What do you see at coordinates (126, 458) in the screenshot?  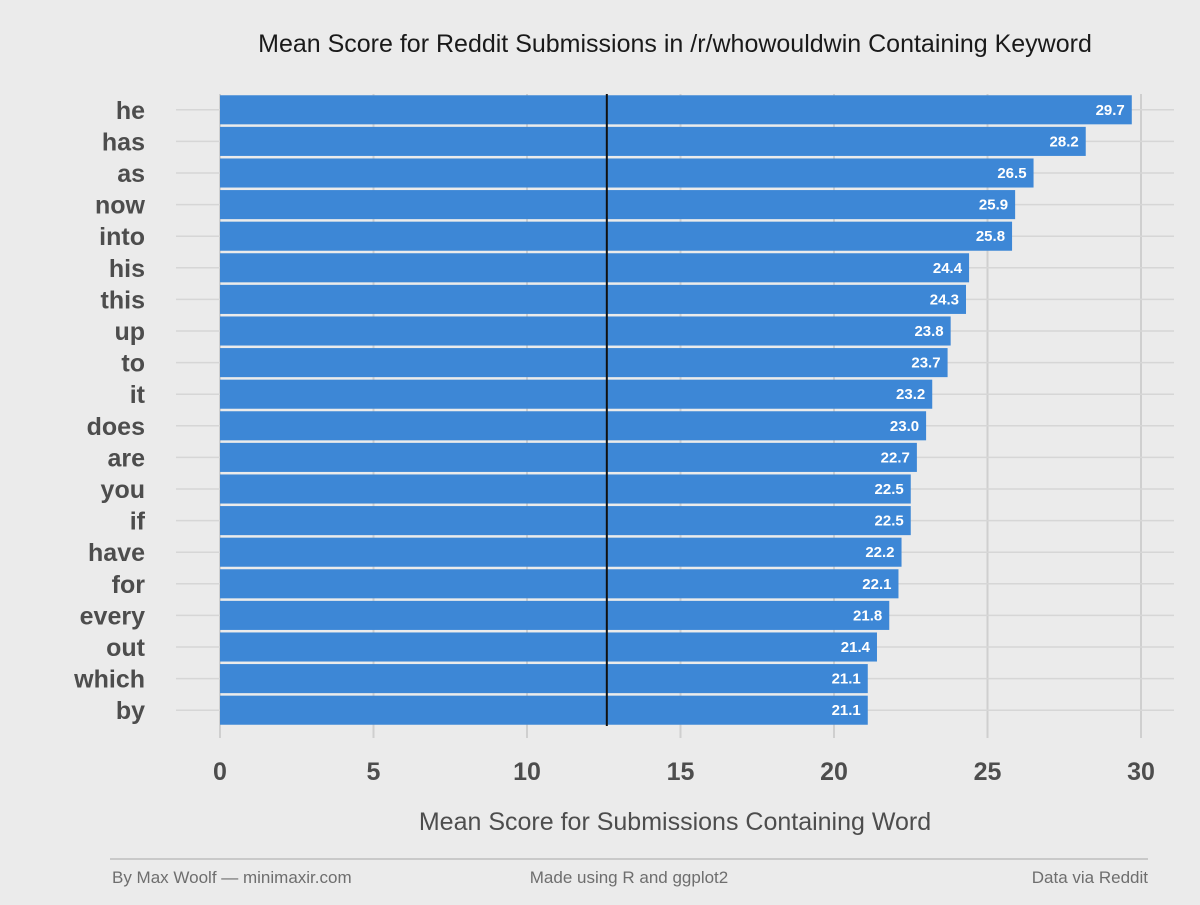 I see `category-label: are` at bounding box center [126, 458].